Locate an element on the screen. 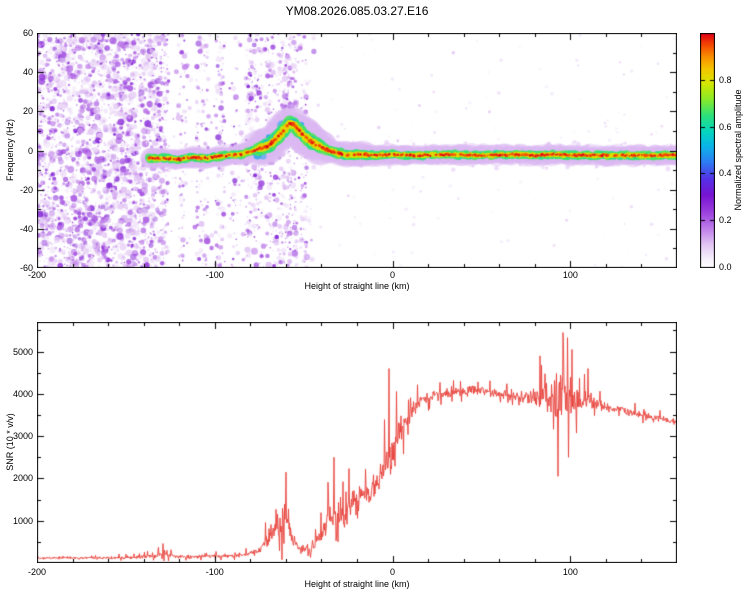 This screenshot has height=600, width=750. colorbar-canvas is located at coordinates (707, 150).